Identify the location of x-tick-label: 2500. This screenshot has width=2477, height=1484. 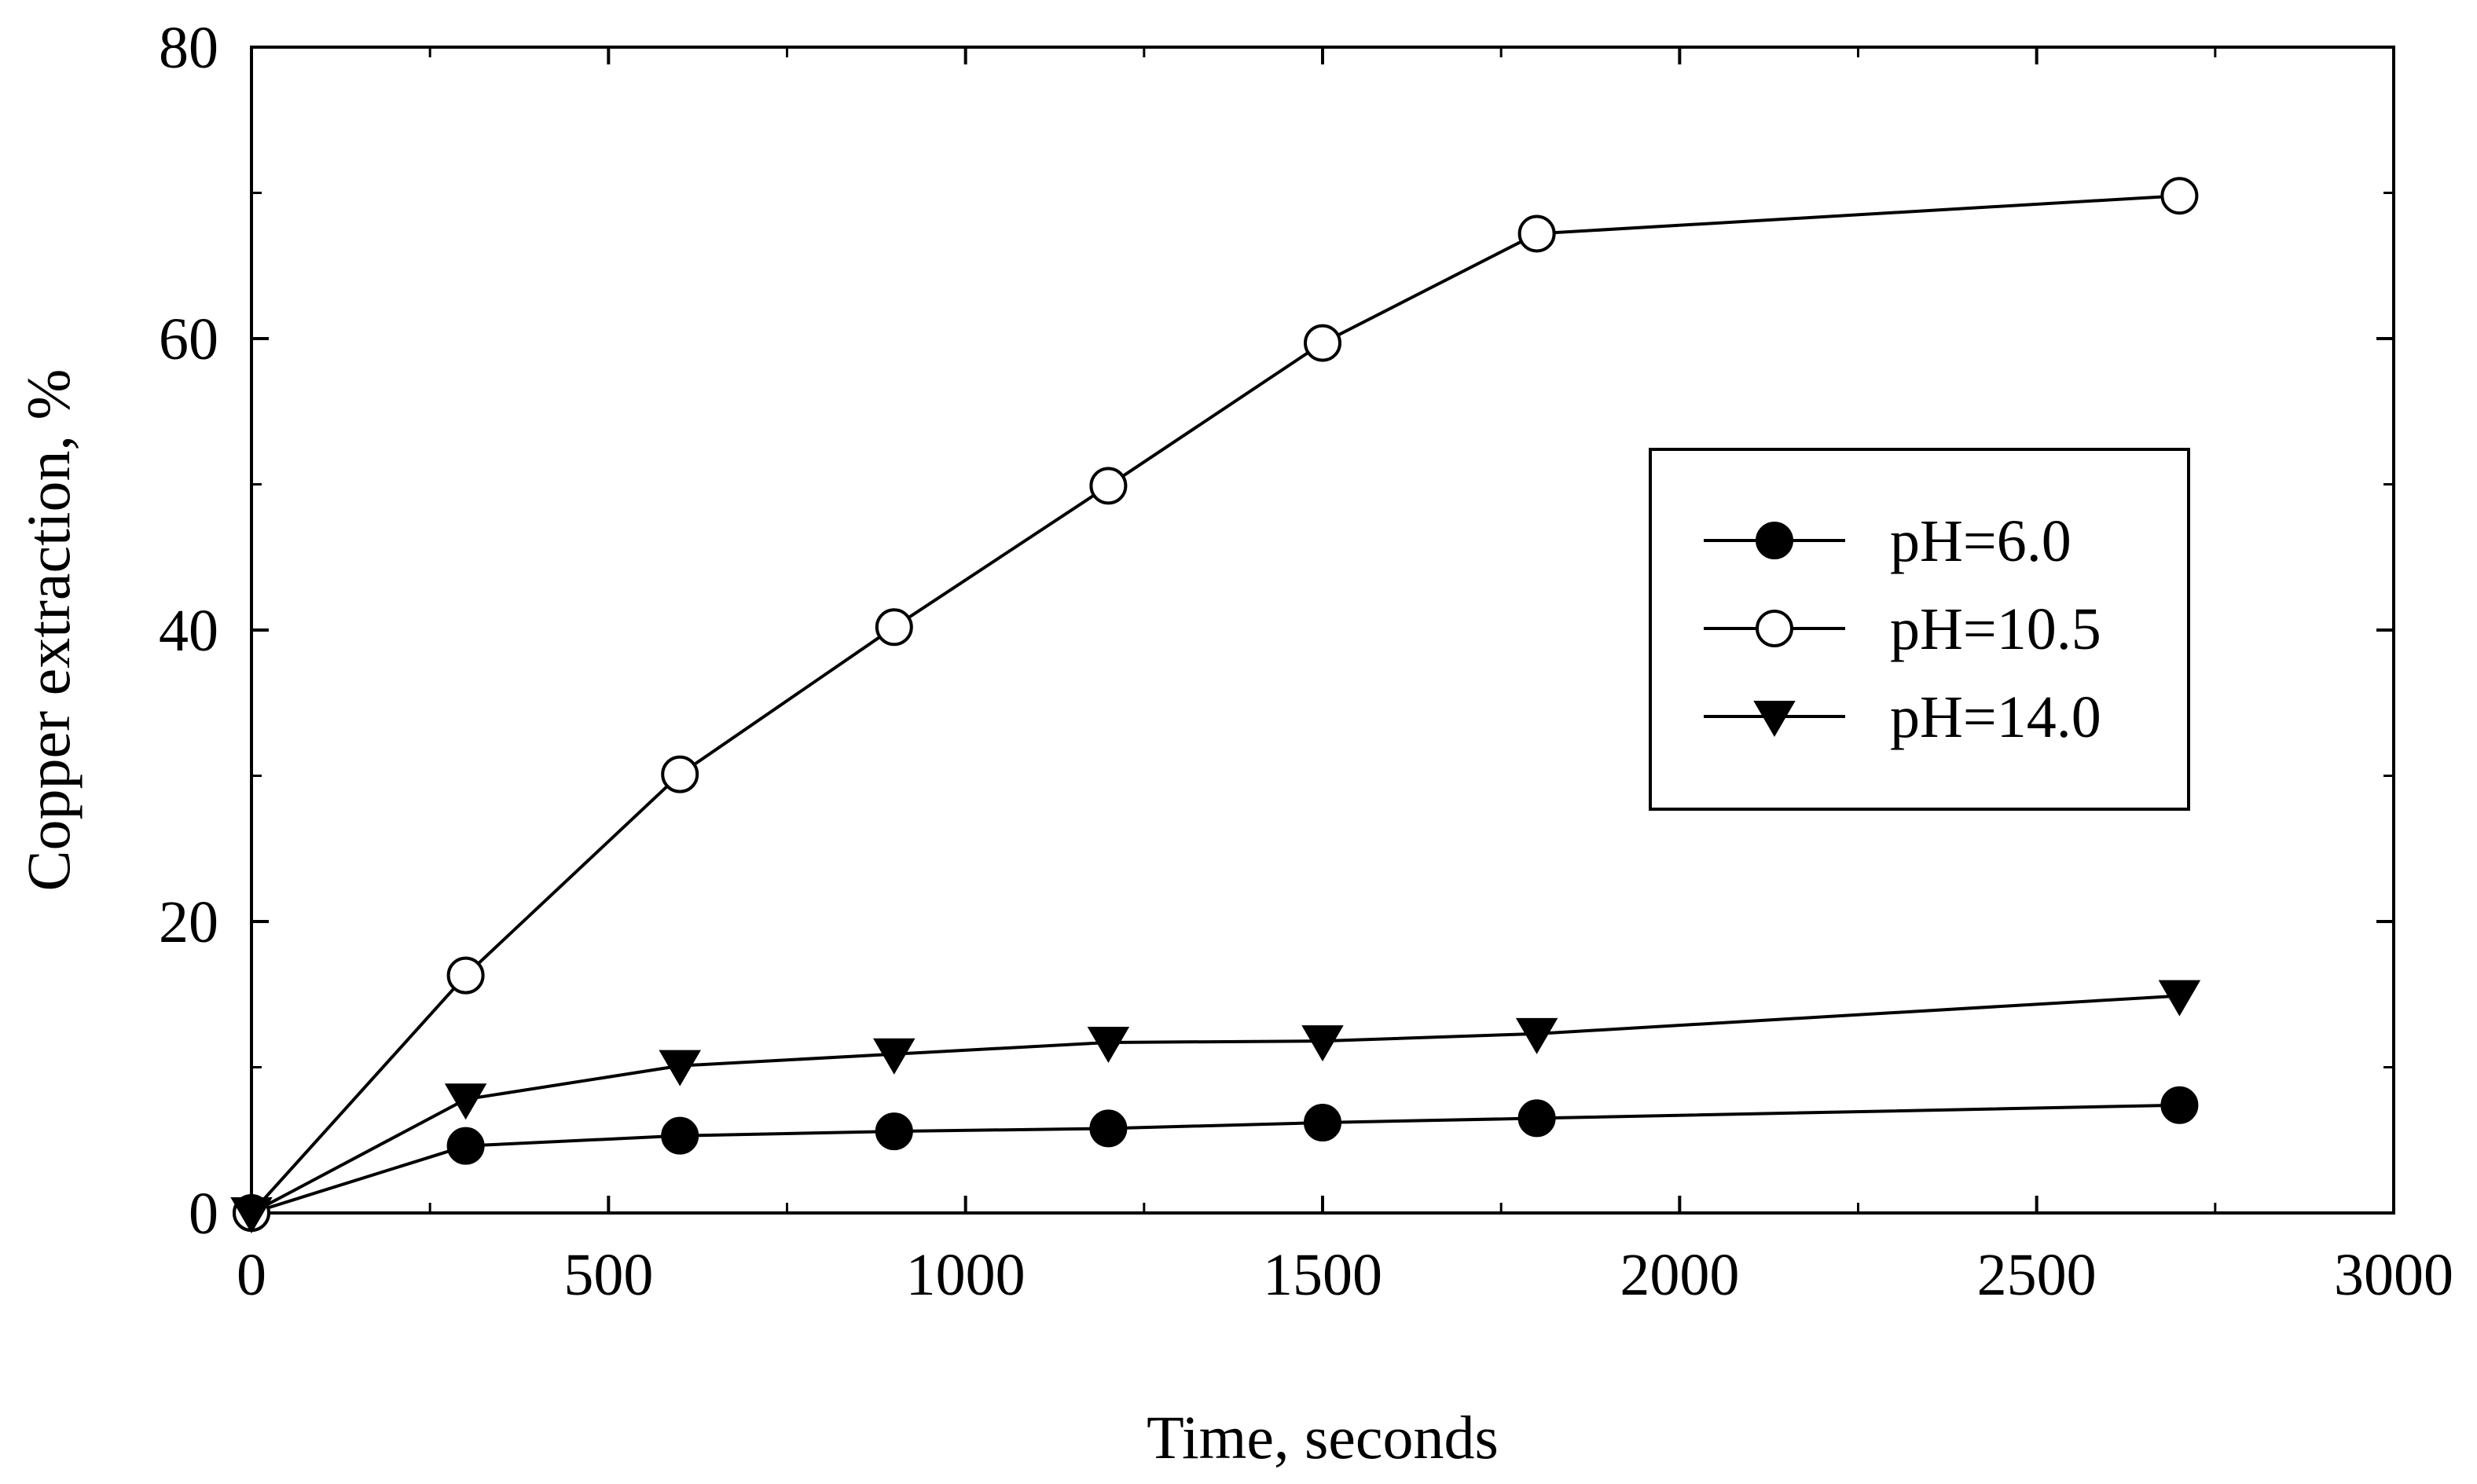
(2037, 1275).